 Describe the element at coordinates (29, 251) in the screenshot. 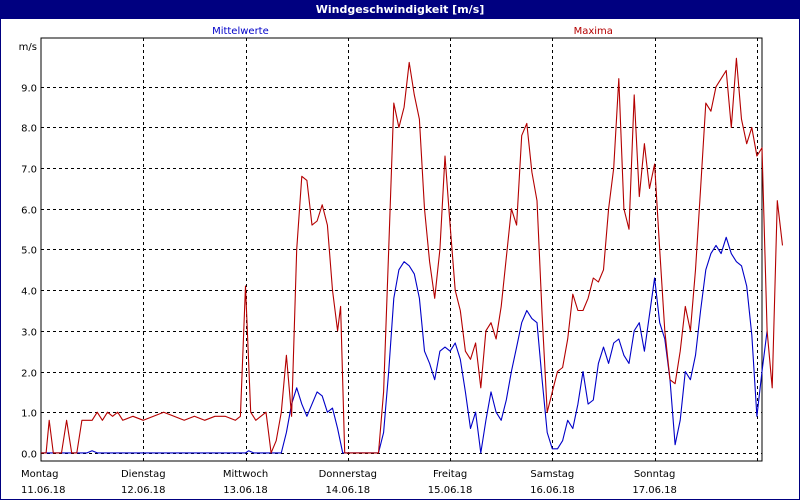

I see `y-tick-label: 5.0` at that location.